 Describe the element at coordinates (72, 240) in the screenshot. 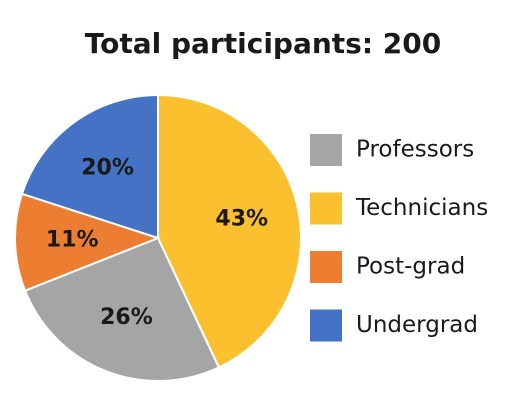

I see `data-label: 11%` at that location.